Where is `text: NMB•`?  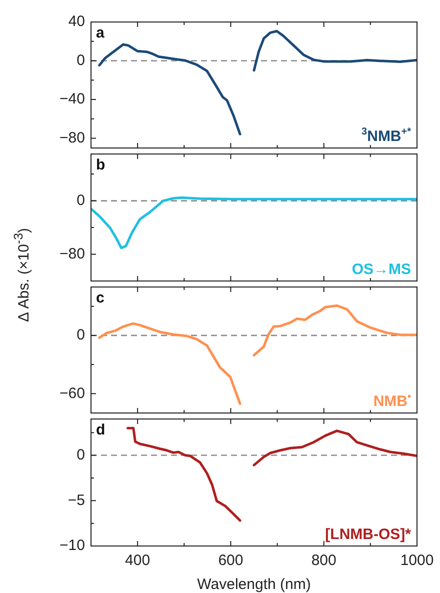
text: NMB• is located at coordinates (392, 401).